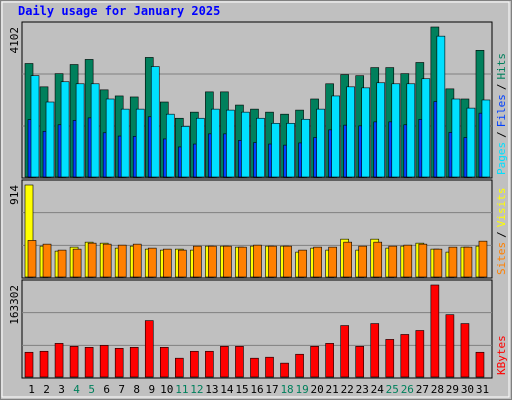  Describe the element at coordinates (76, 389) in the screenshot. I see `x-tick-label: 4` at that location.